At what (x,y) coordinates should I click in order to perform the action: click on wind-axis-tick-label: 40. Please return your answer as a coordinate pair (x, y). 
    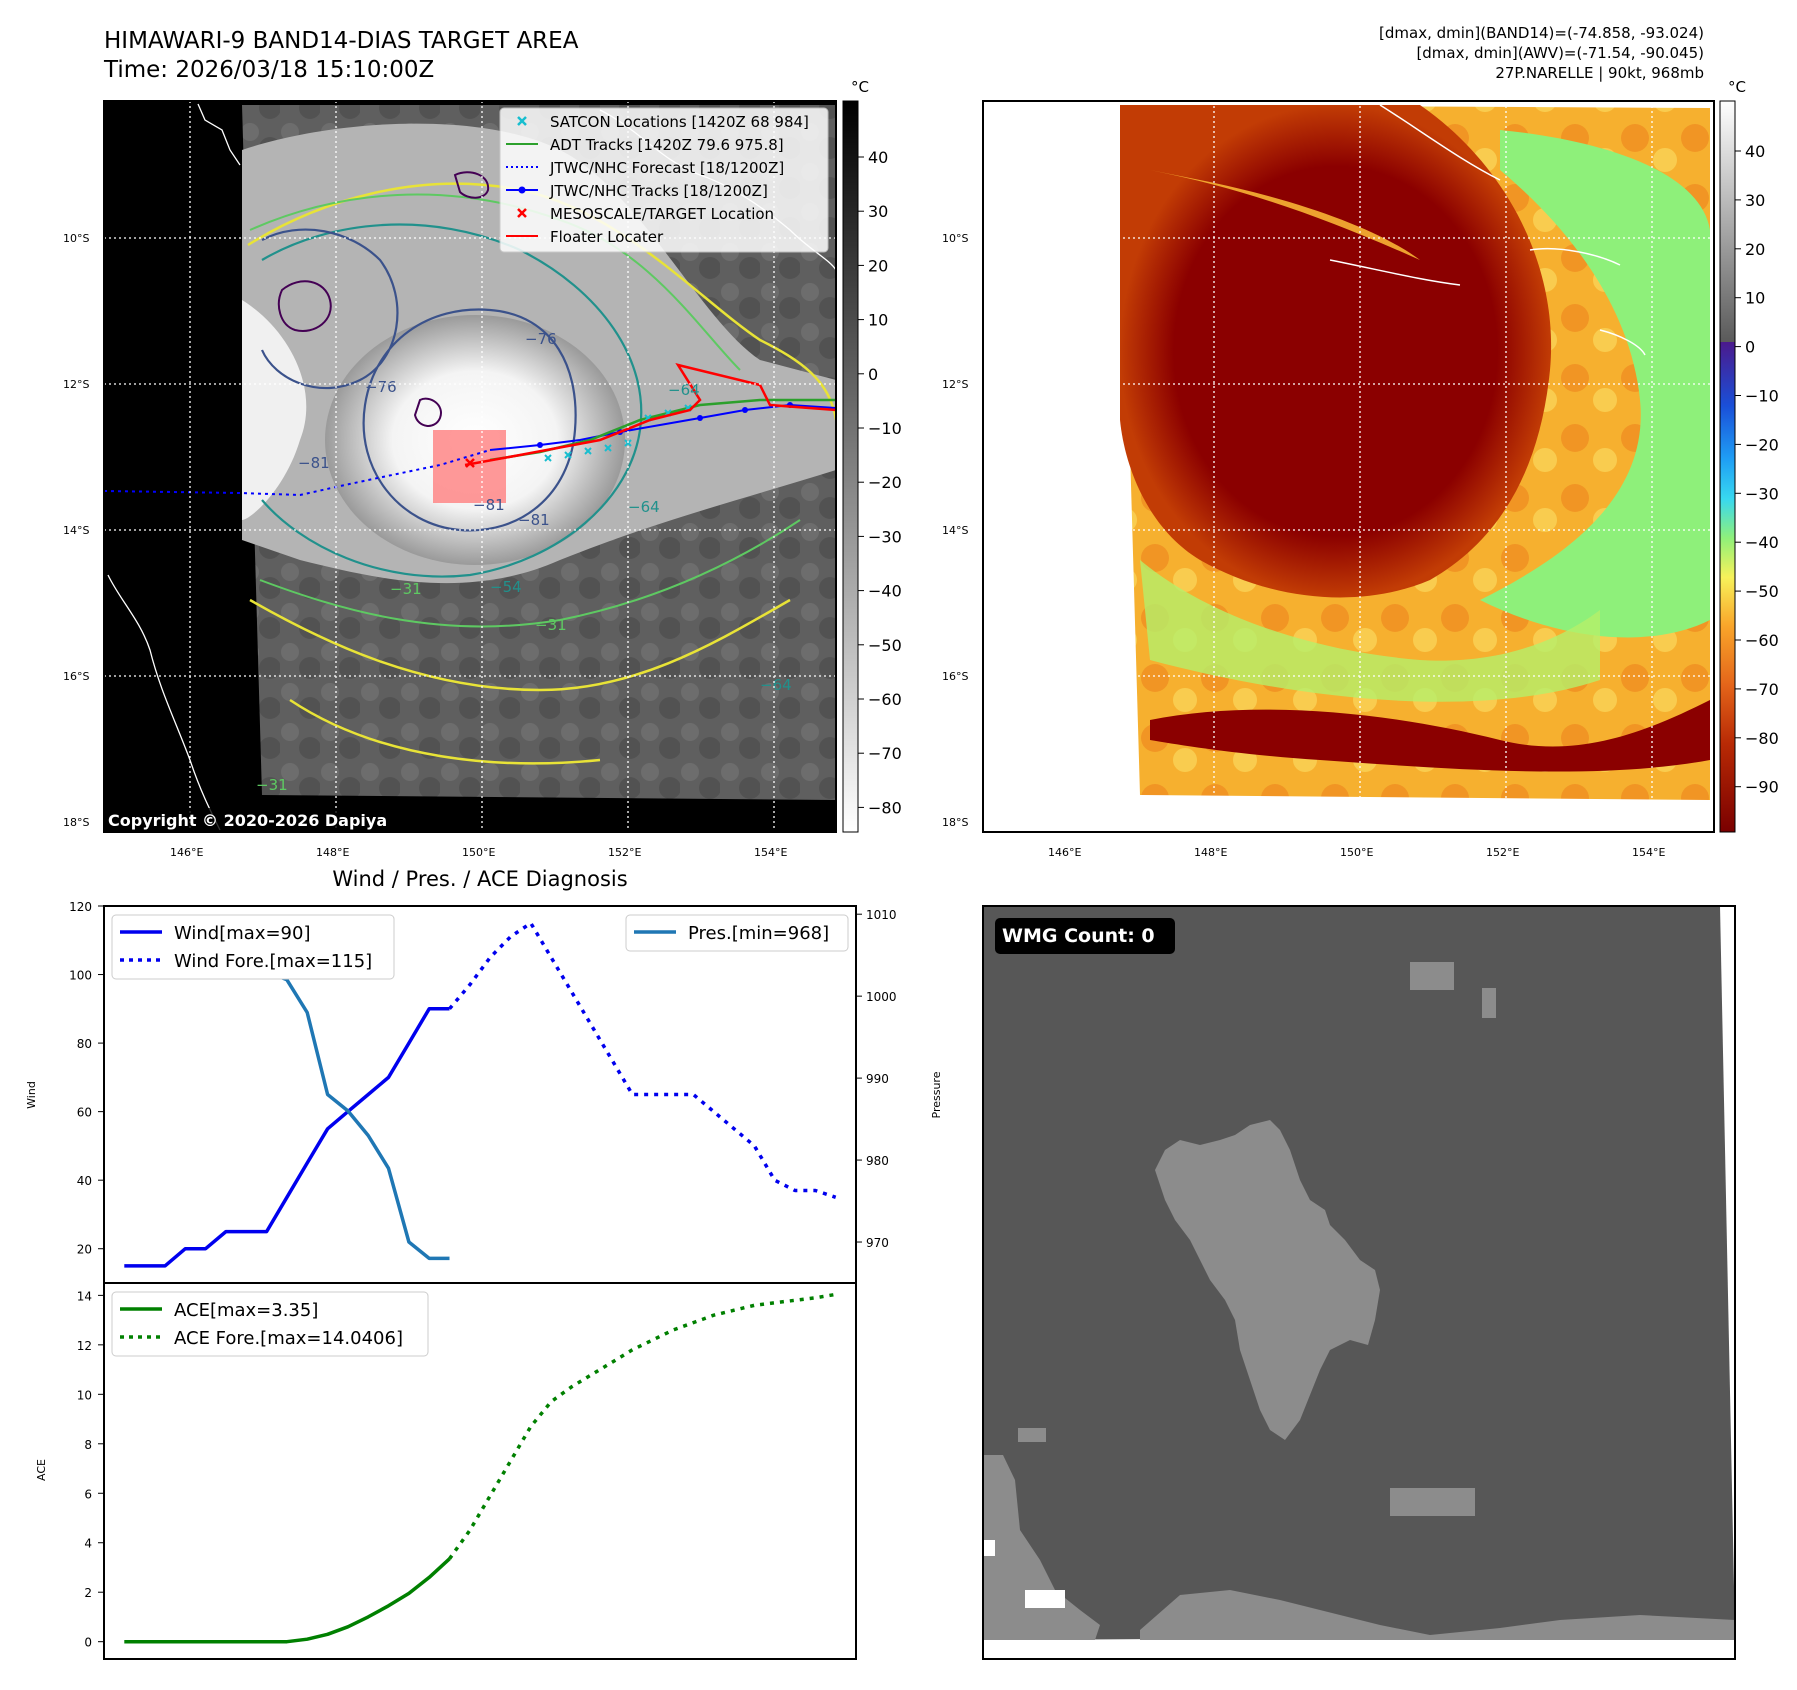
    Looking at the image, I should click on (84, 1181).